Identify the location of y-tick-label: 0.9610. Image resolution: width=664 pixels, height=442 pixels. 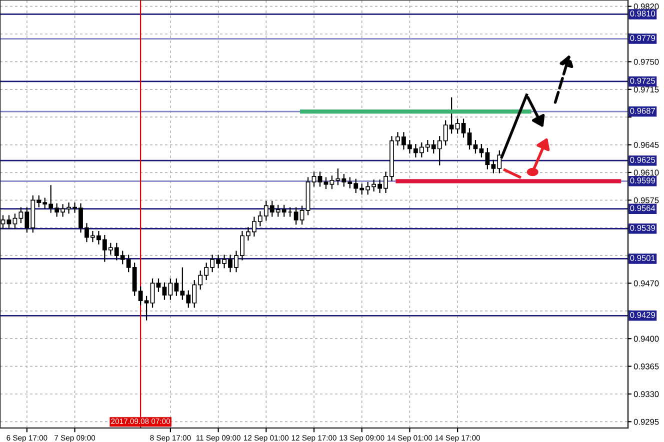
(646, 173).